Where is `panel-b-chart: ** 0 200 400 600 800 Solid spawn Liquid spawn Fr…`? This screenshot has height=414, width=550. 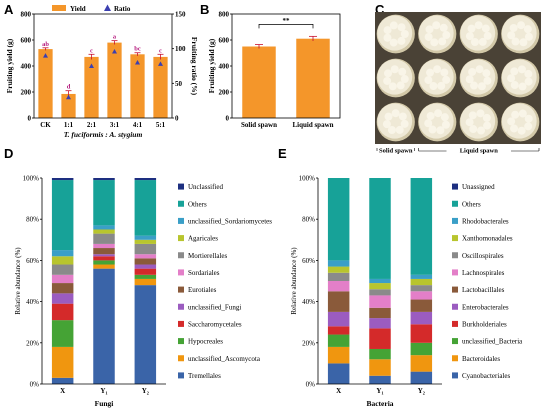
panel-b-chart: ** 0 200 400 600 800 Solid spawn Liquid spawn Fr… is located at coordinates (274, 70).